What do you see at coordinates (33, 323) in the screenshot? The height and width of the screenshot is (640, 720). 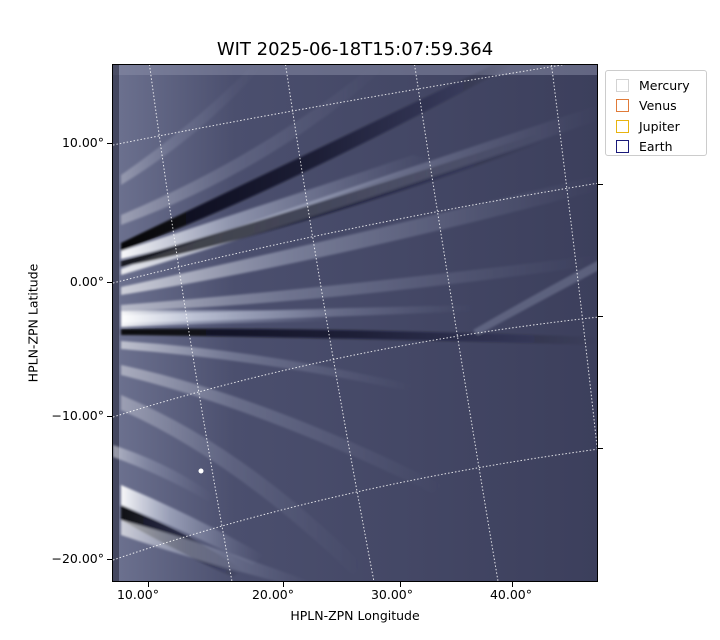 I see `y-axis-label: HPLN-ZPN Latitude` at bounding box center [33, 323].